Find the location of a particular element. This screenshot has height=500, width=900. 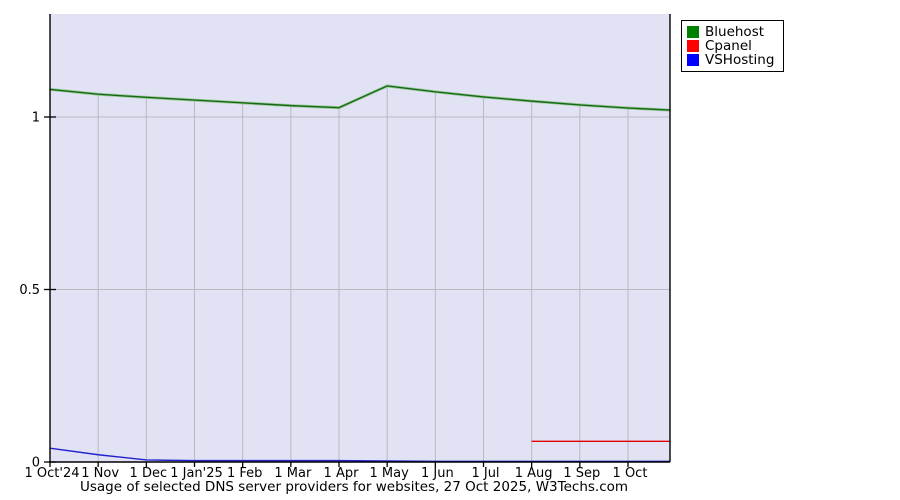

x-tick-label: 1 Jun is located at coordinates (437, 473).